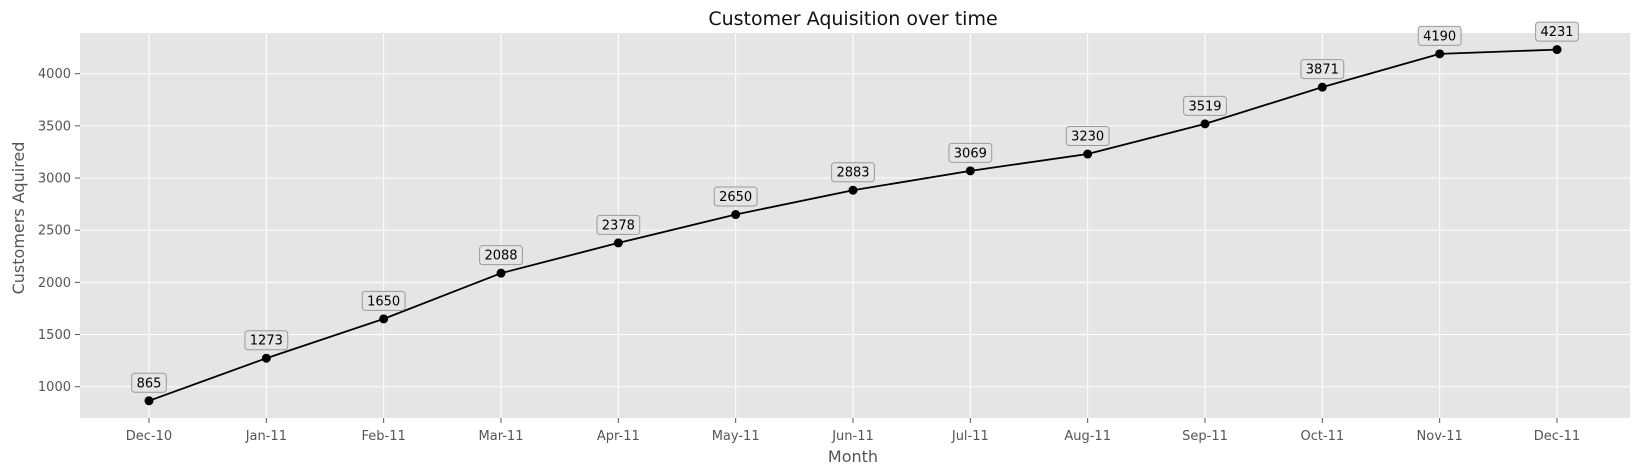 Image resolution: width=1638 pixels, height=475 pixels. I want to click on data-label: 2378, so click(618, 225).